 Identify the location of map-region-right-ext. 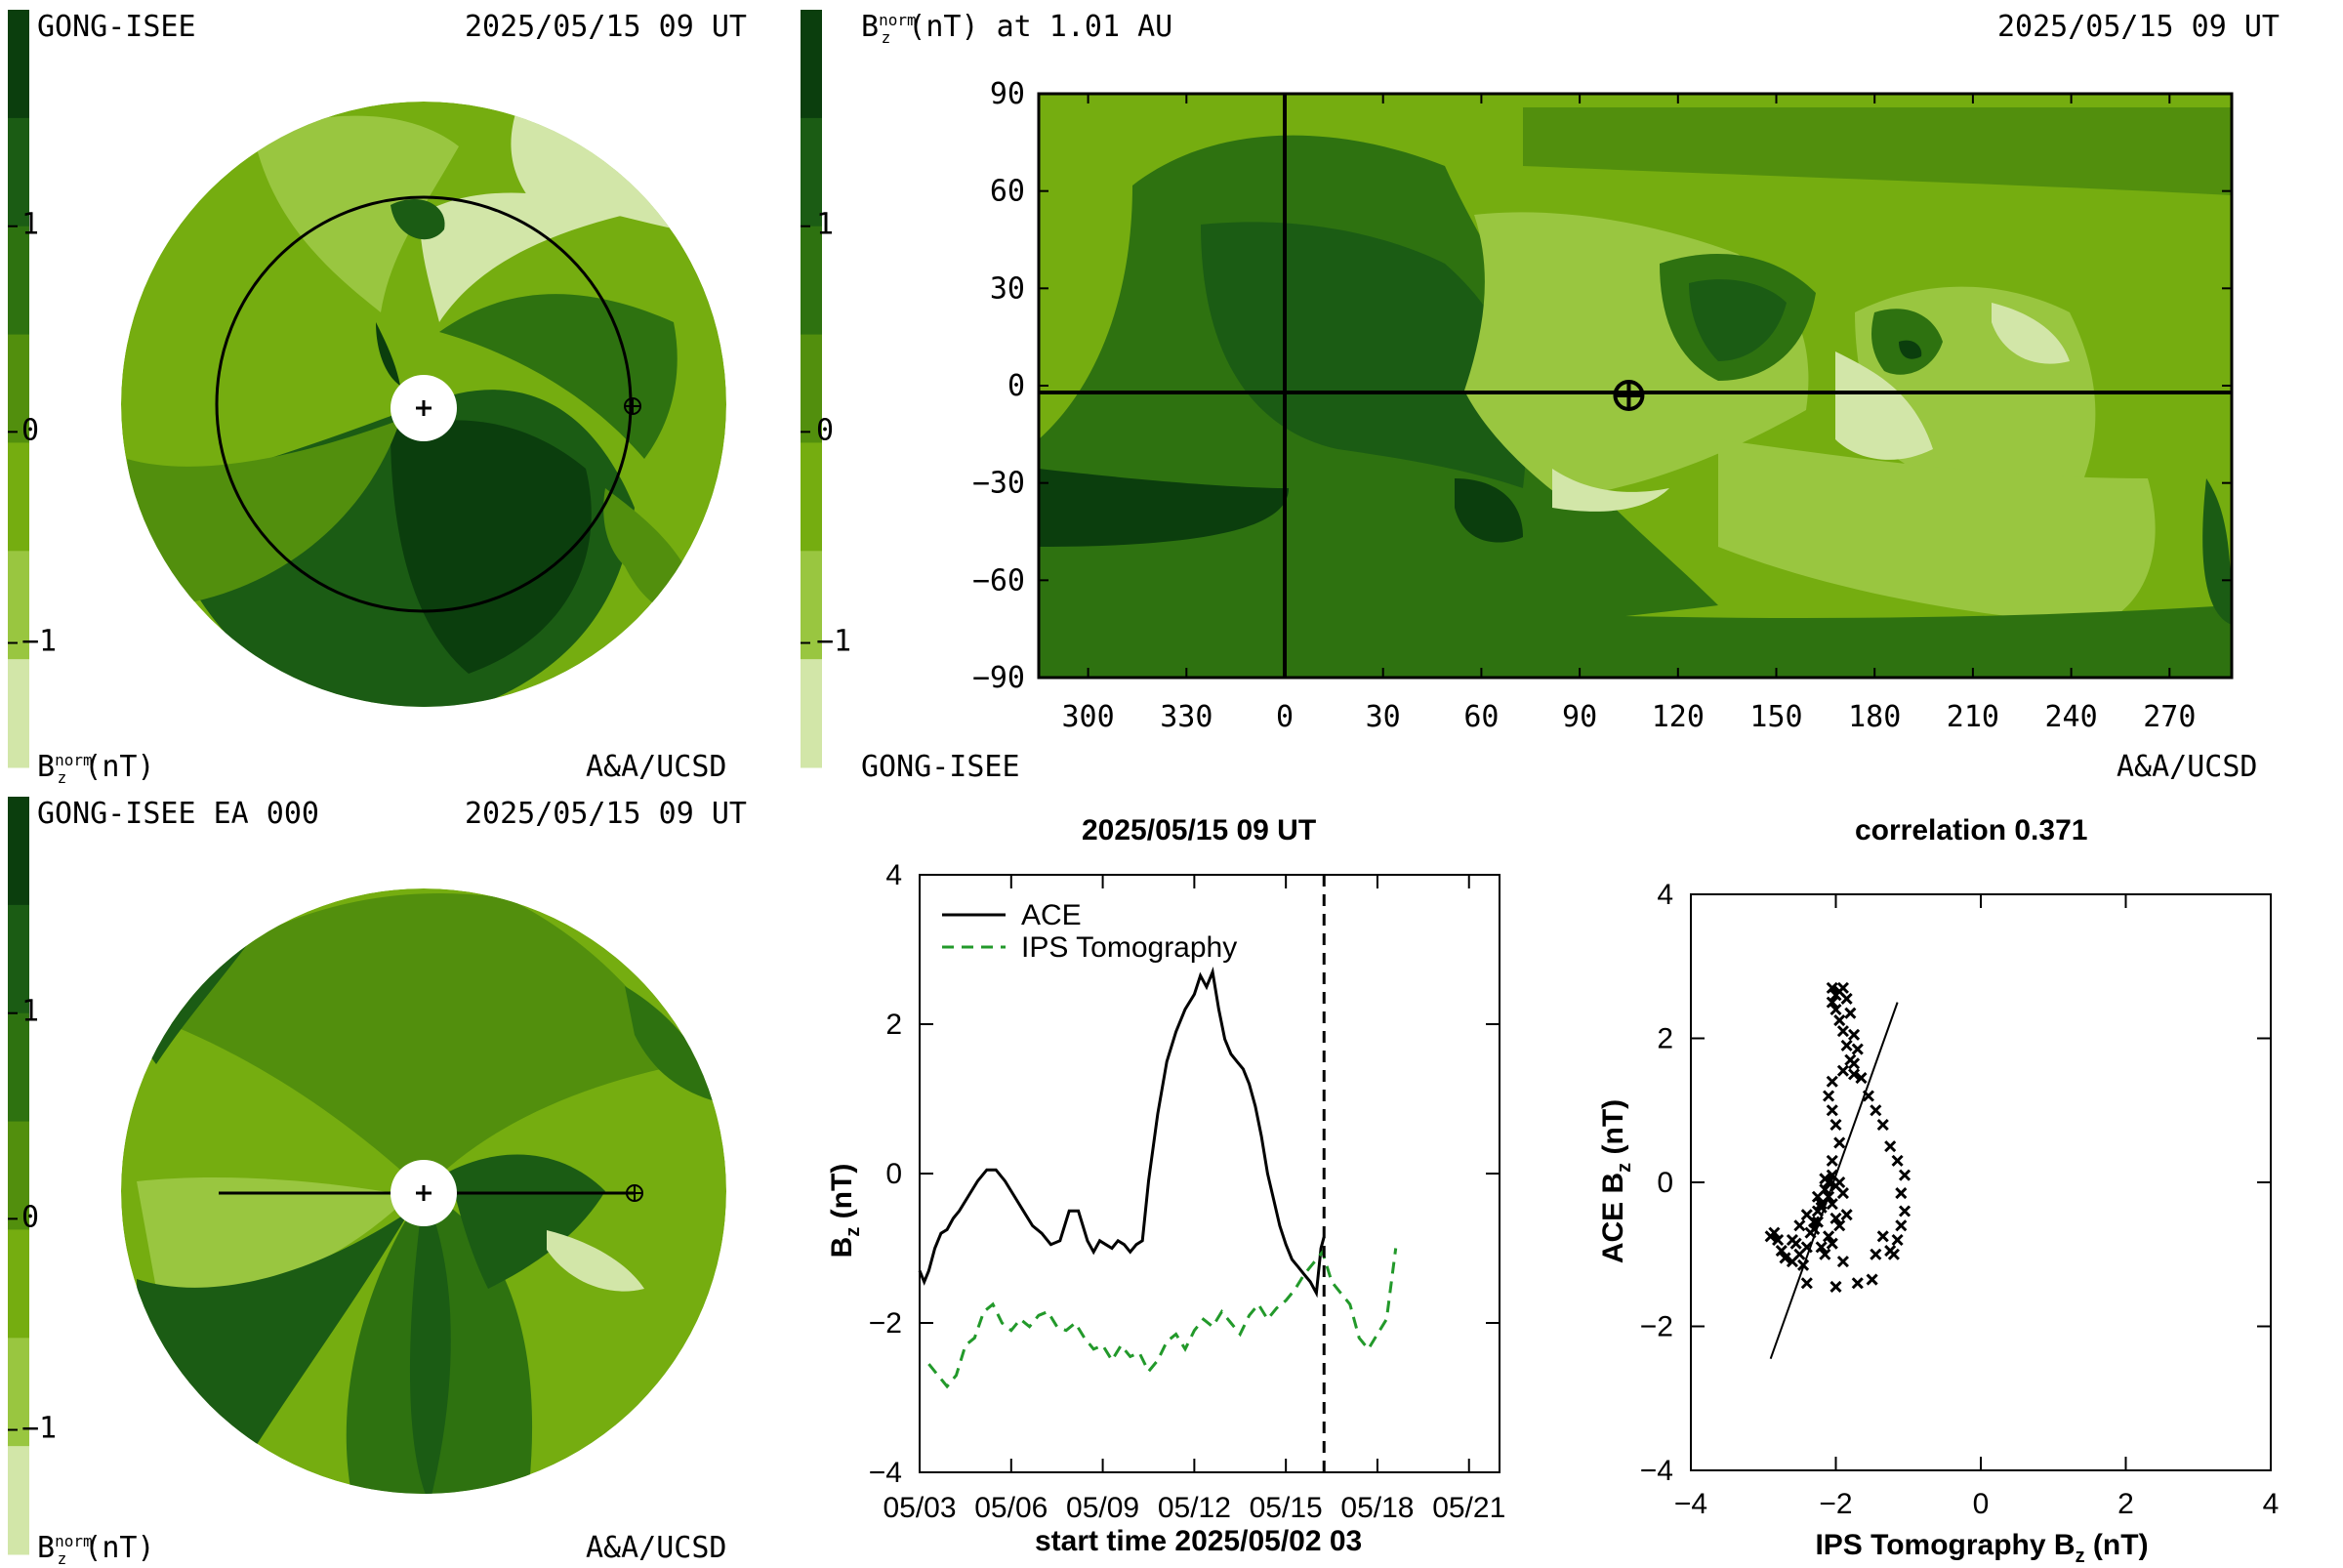
(1937, 532).